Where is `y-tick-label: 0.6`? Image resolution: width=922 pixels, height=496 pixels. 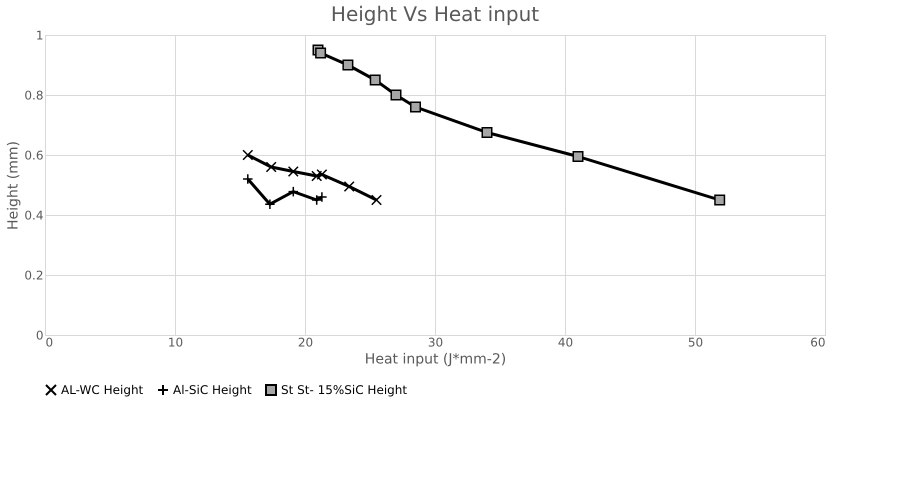
y-tick-label: 0.6 is located at coordinates (34, 155).